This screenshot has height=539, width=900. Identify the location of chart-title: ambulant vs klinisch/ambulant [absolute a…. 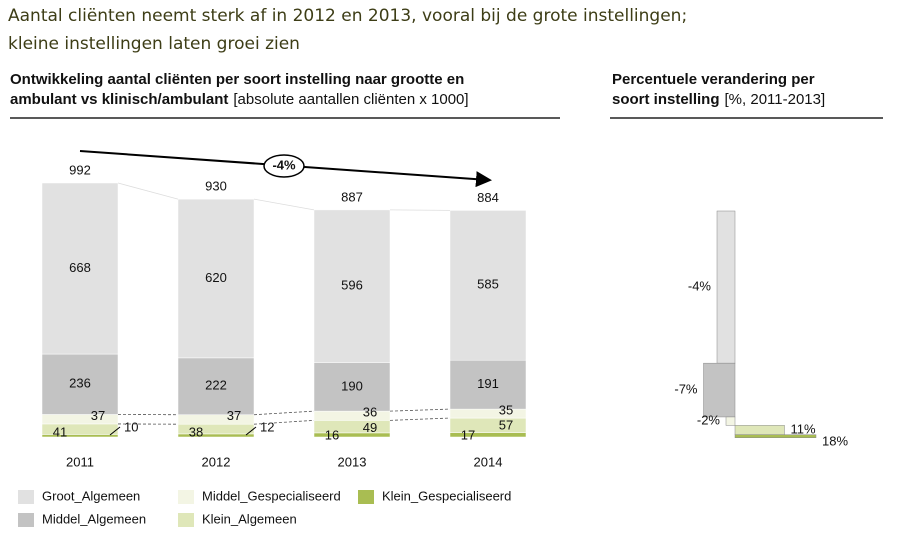
(239, 99).